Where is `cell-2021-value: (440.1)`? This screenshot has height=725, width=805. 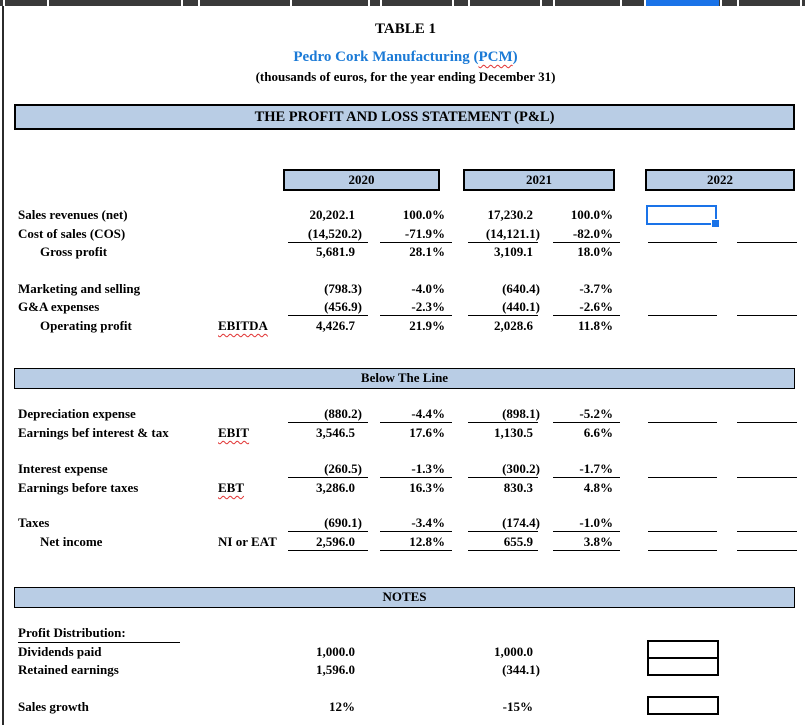 cell-2021-value: (440.1) is located at coordinates (521, 306).